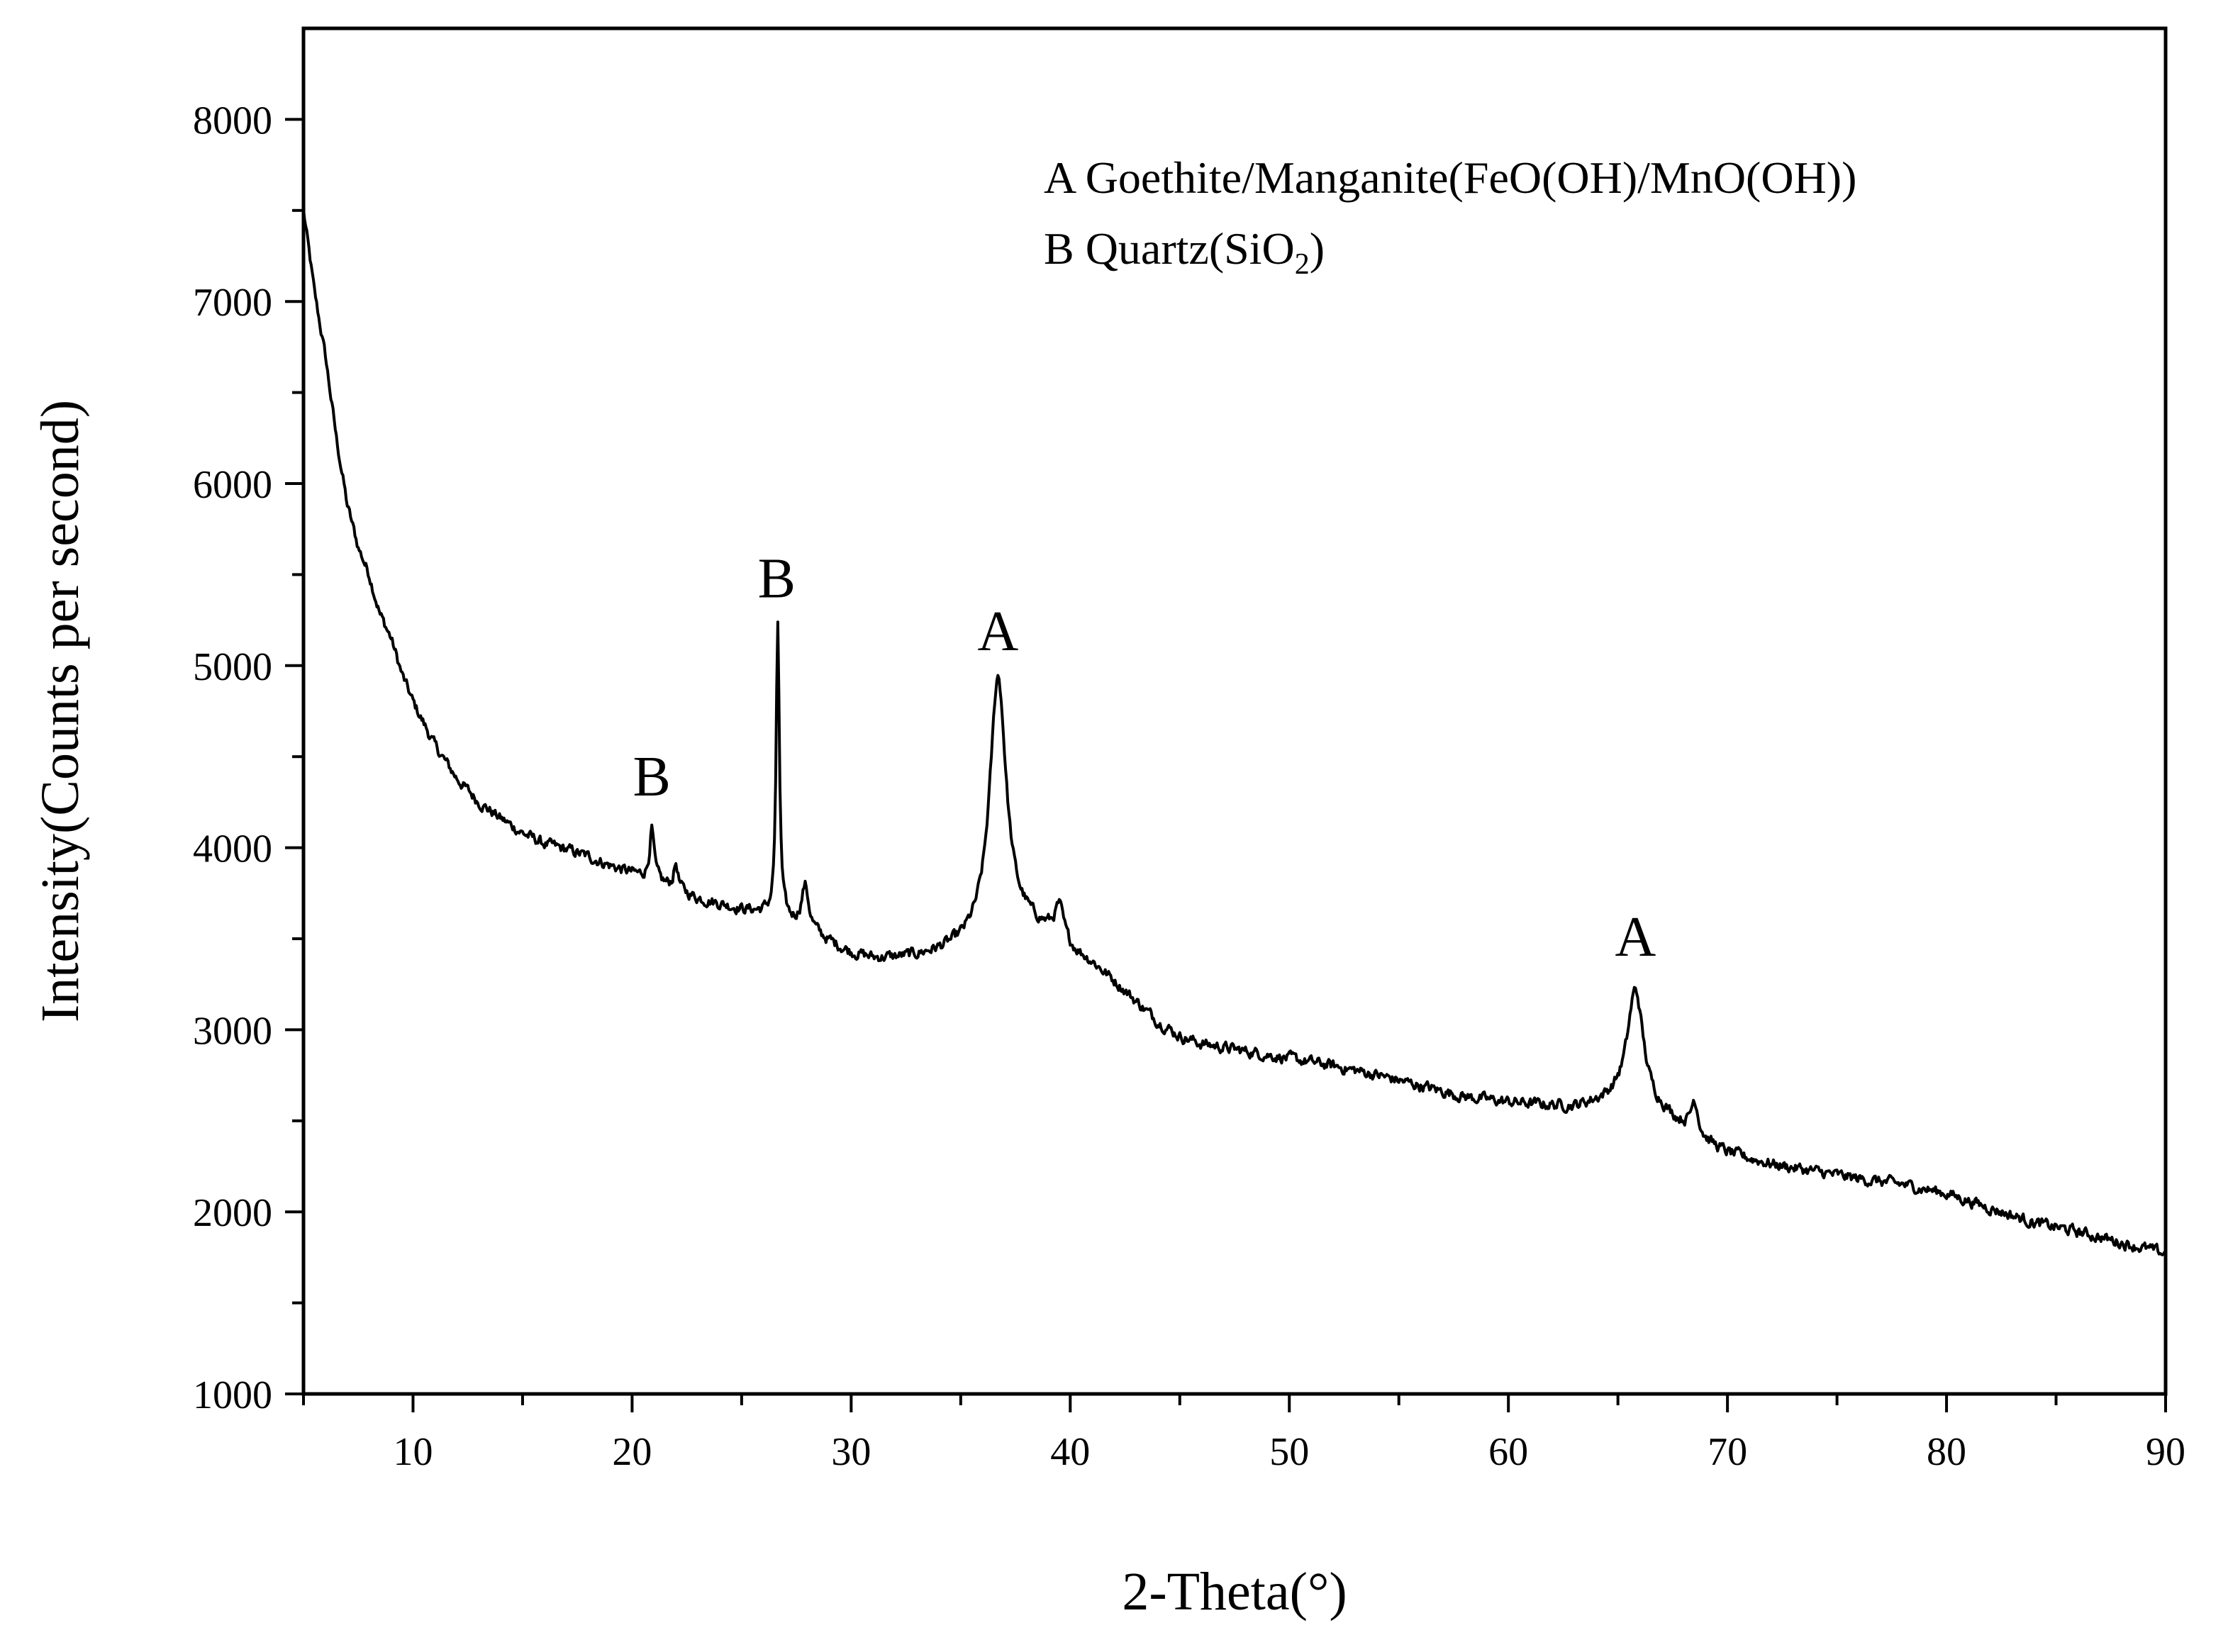 The width and height of the screenshot is (2228, 1652). What do you see at coordinates (413, 1452) in the screenshot?
I see `x-tick-label: 10` at bounding box center [413, 1452].